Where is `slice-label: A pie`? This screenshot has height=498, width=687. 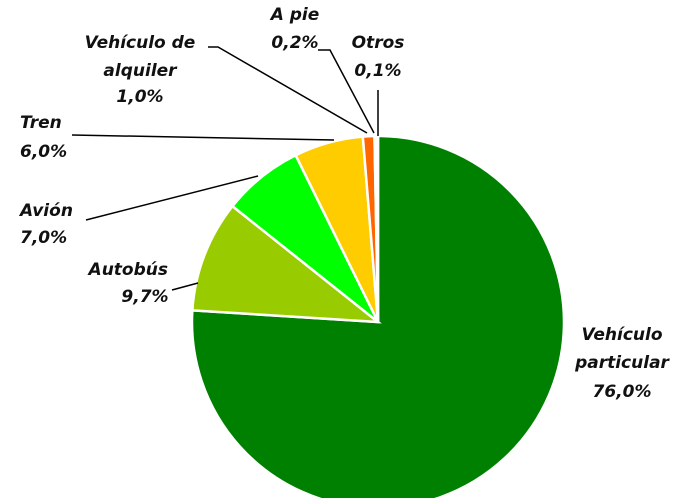 slice-label: A pie is located at coordinates (294, 15).